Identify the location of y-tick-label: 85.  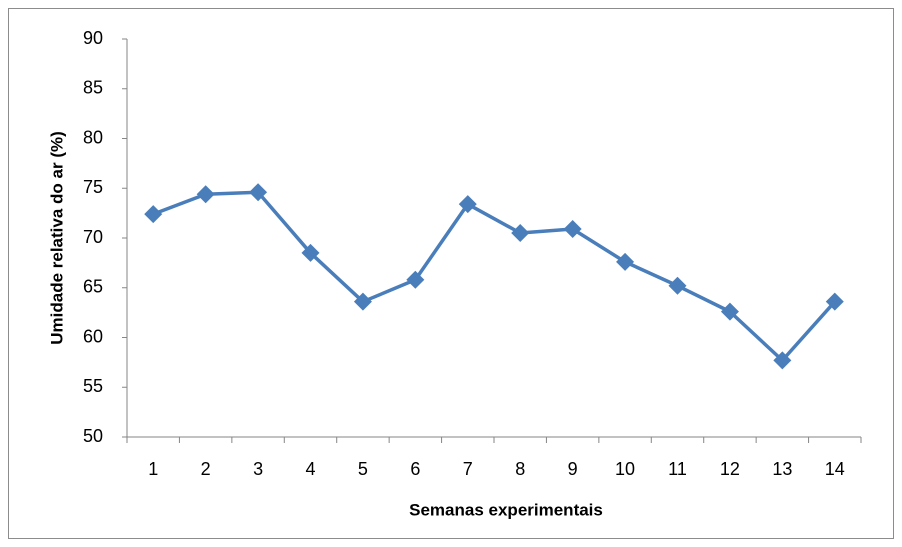
(93, 88).